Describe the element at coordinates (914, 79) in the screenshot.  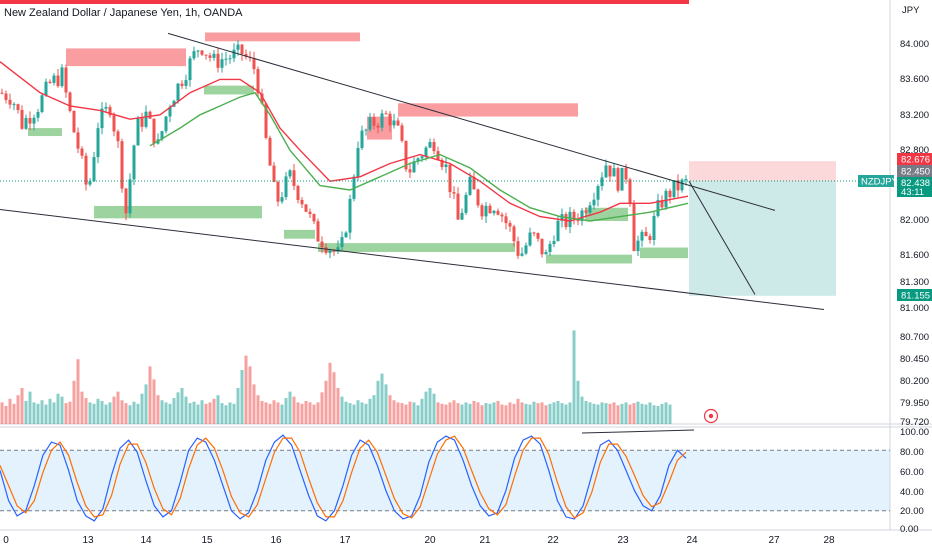
I see `price-tick: 83.600` at that location.